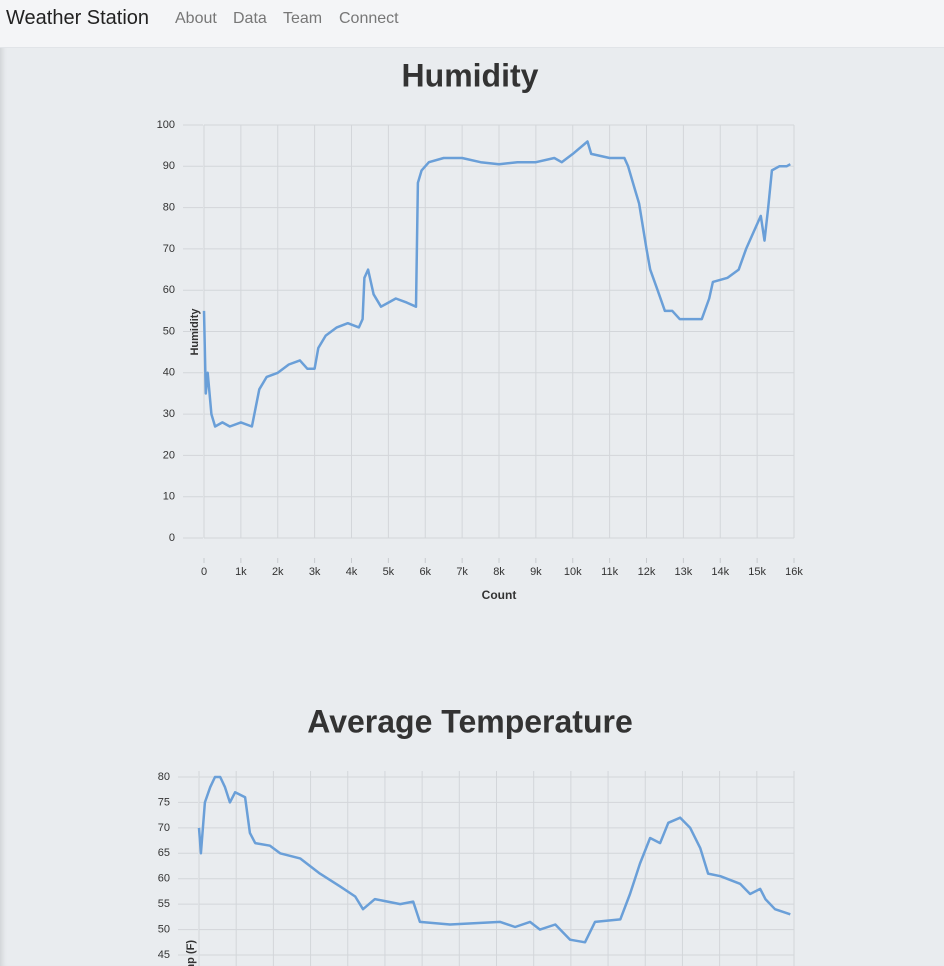 This screenshot has height=966, width=944. Describe the element at coordinates (164, 853) in the screenshot. I see `y-tick-label: 65` at that location.